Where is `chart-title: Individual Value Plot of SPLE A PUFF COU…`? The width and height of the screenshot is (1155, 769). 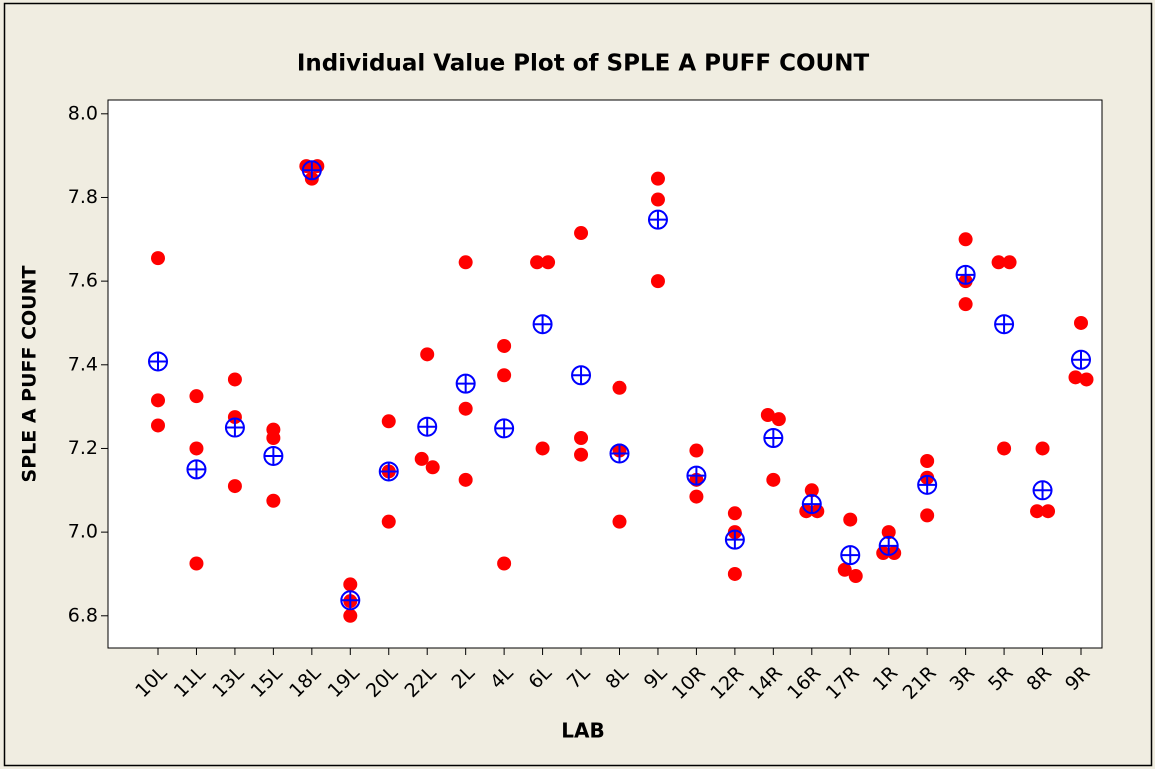
chart-title: Individual Value Plot of SPLE A PUFF COU… is located at coordinates (583, 64).